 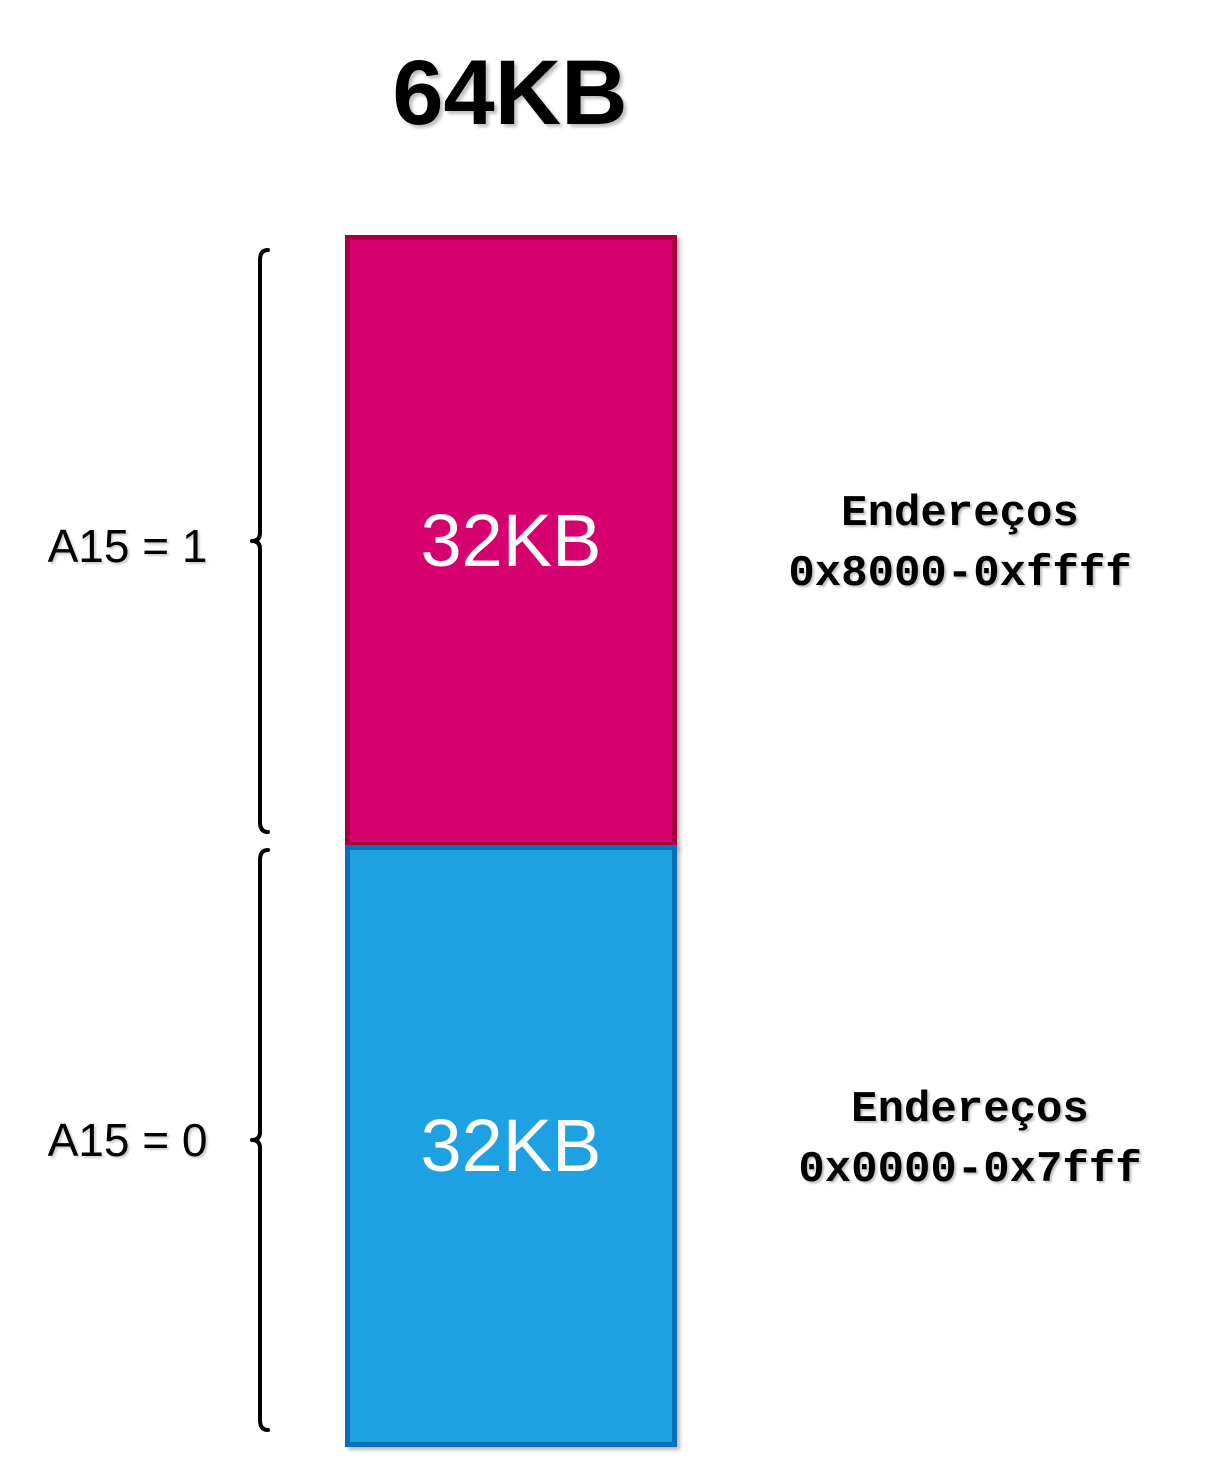 What do you see at coordinates (970, 1110) in the screenshot?
I see `lower-address-caption: Endereços` at bounding box center [970, 1110].